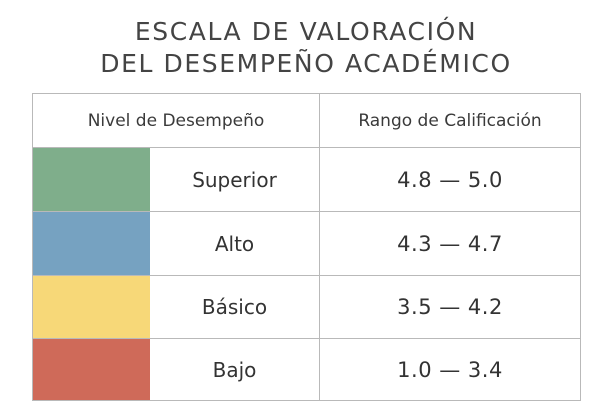 The width and height of the screenshot is (612, 408). Describe the element at coordinates (450, 243) in the screenshot. I see `range-value: 4.3 — 4.7` at that location.